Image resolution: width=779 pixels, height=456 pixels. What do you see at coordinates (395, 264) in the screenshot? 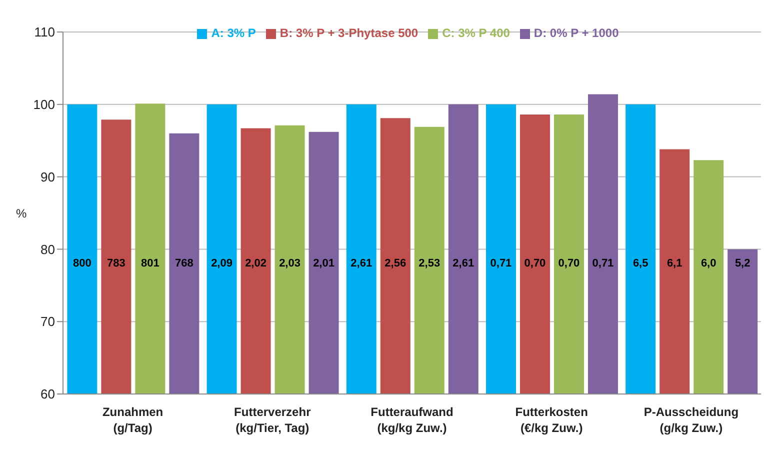
I see `annotation: 2,56` at bounding box center [395, 264].